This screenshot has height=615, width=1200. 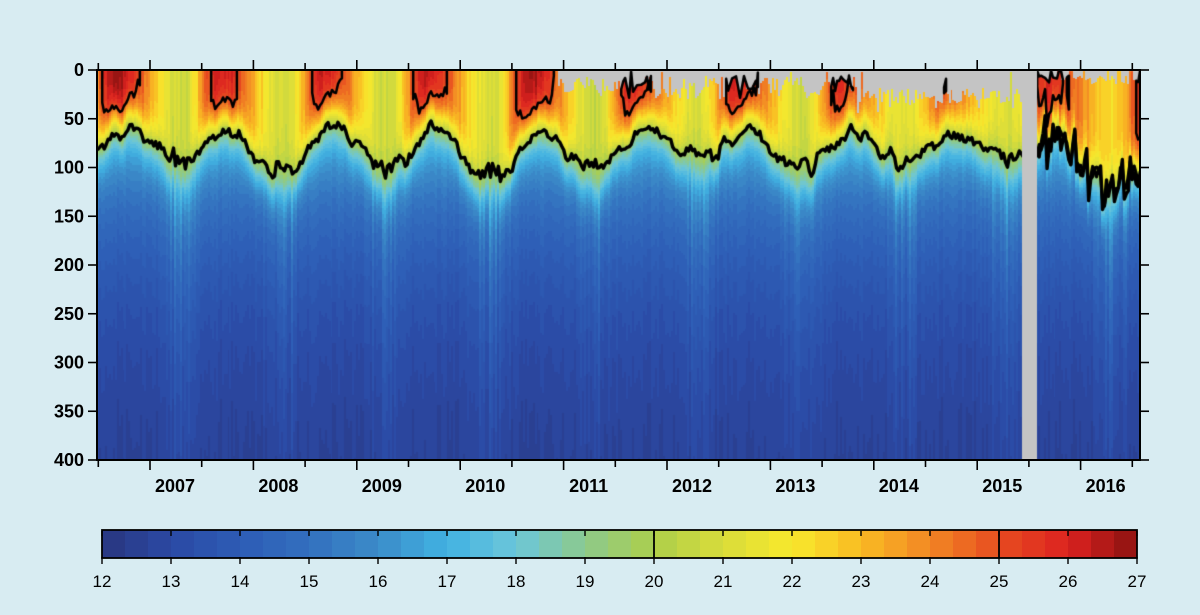 I want to click on x-tick-label-2010: 2010, so click(x=485, y=486).